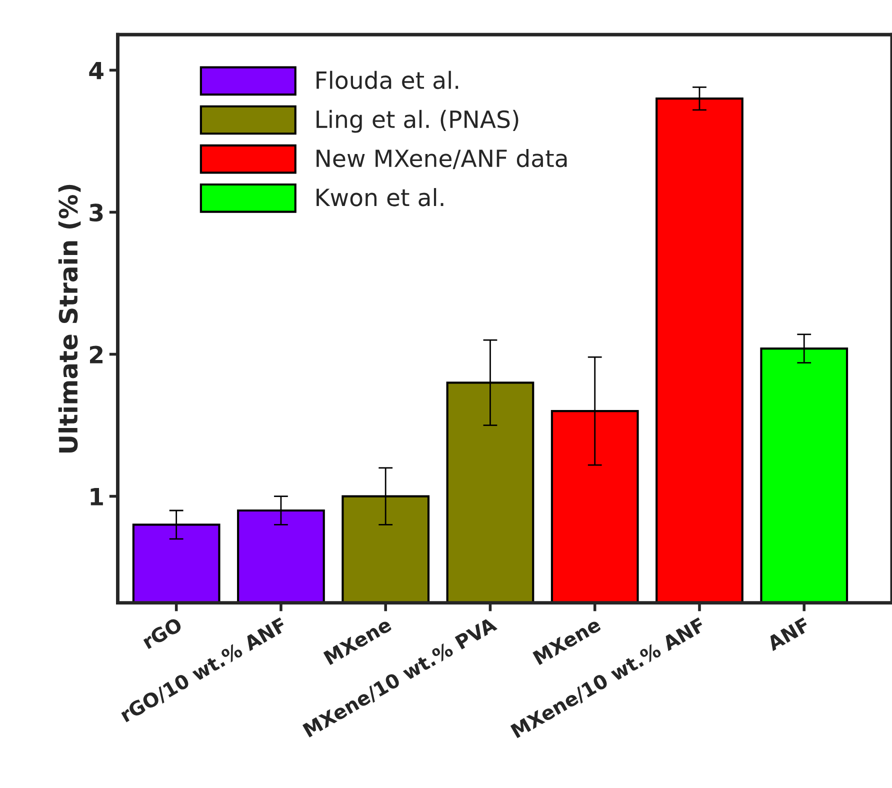 The width and height of the screenshot is (892, 788). Describe the element at coordinates (441, 159) in the screenshot. I see `legend-label: New MXene/ANF data` at that location.